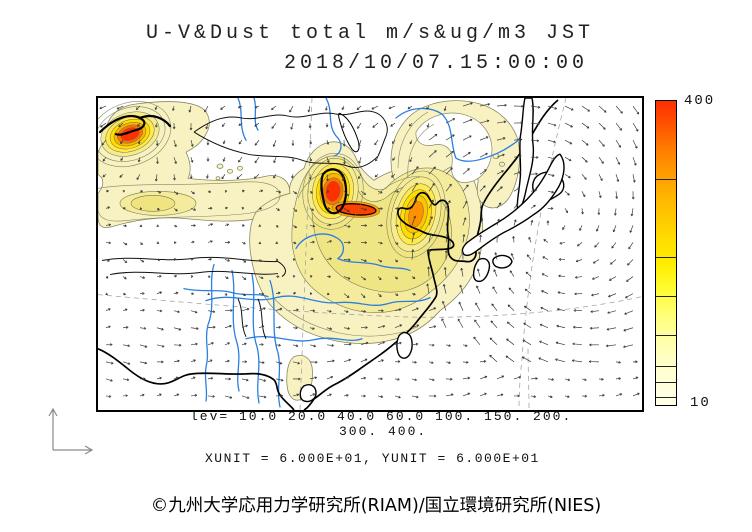  What do you see at coordinates (376, 506) in the screenshot?
I see `copyright-text: ©九州大学応用力学研究所(RIAM)/国立環境研究所(NIES)` at bounding box center [376, 506].